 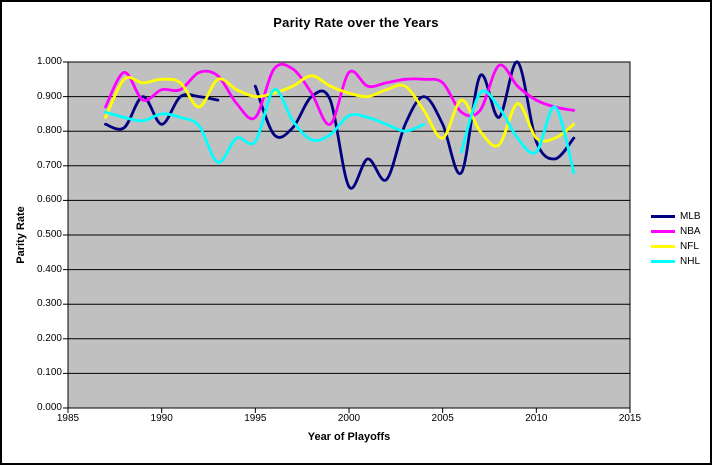 What do you see at coordinates (49, 131) in the screenshot?
I see `y-tick-label: 0.800` at bounding box center [49, 131].